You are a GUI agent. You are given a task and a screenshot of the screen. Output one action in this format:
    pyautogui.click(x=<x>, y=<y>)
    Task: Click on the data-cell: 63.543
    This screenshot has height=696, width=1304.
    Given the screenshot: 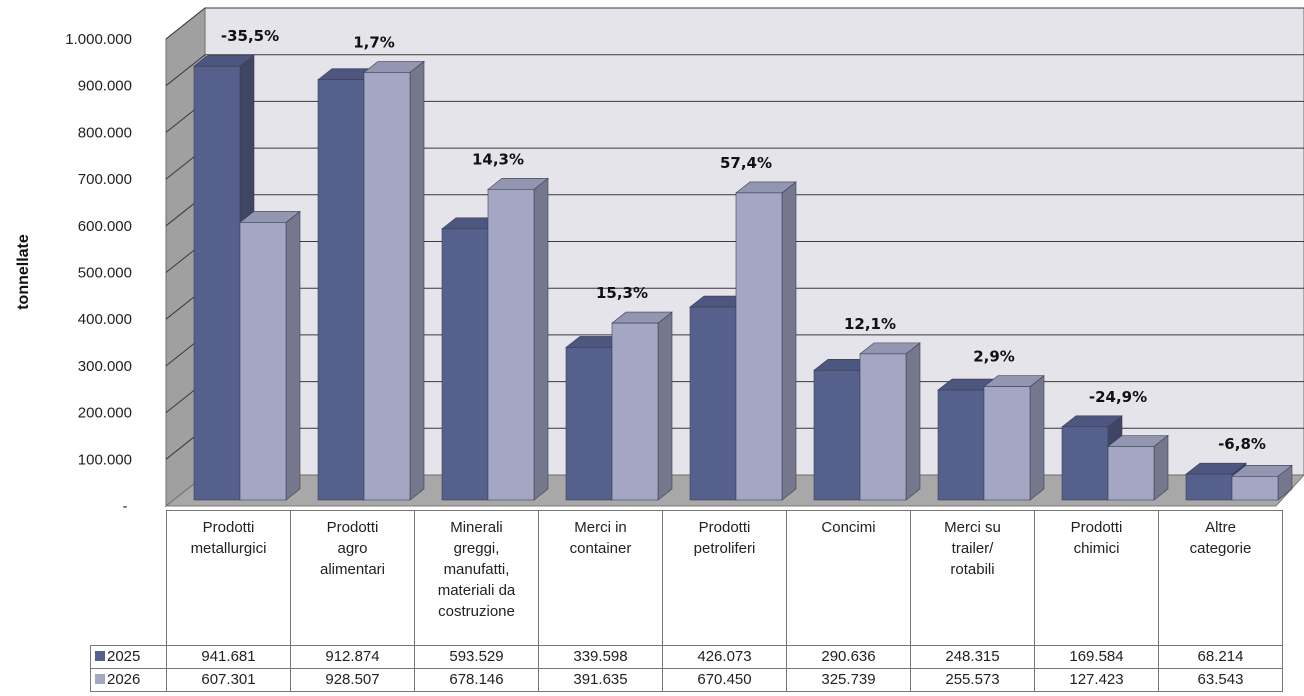 What is the action you would take?
    pyautogui.click(x=1220, y=680)
    